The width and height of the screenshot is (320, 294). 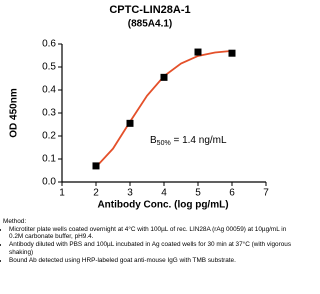 I want to click on x-axis-label: Antibody Conc. (log pg/mL), so click(x=162, y=205).